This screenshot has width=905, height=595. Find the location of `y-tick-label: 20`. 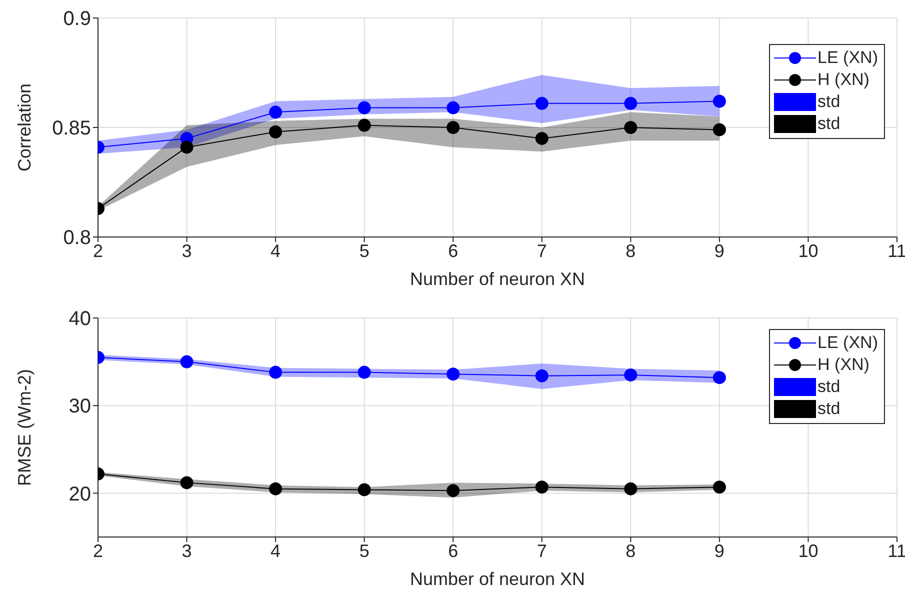

y-tick-label: 20 is located at coordinates (79, 494).